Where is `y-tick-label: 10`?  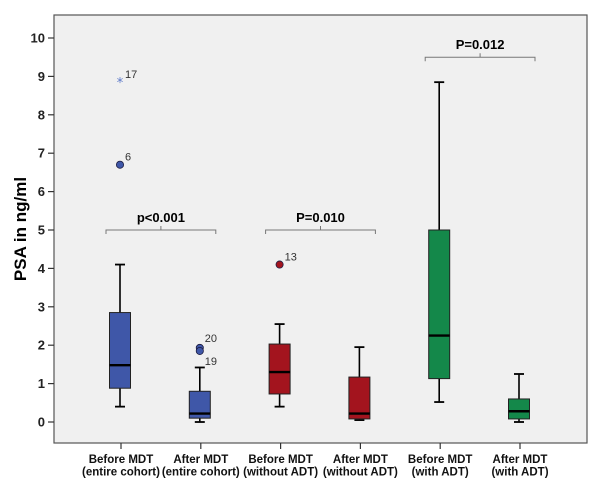
y-tick-label: 10 is located at coordinates (38, 38).